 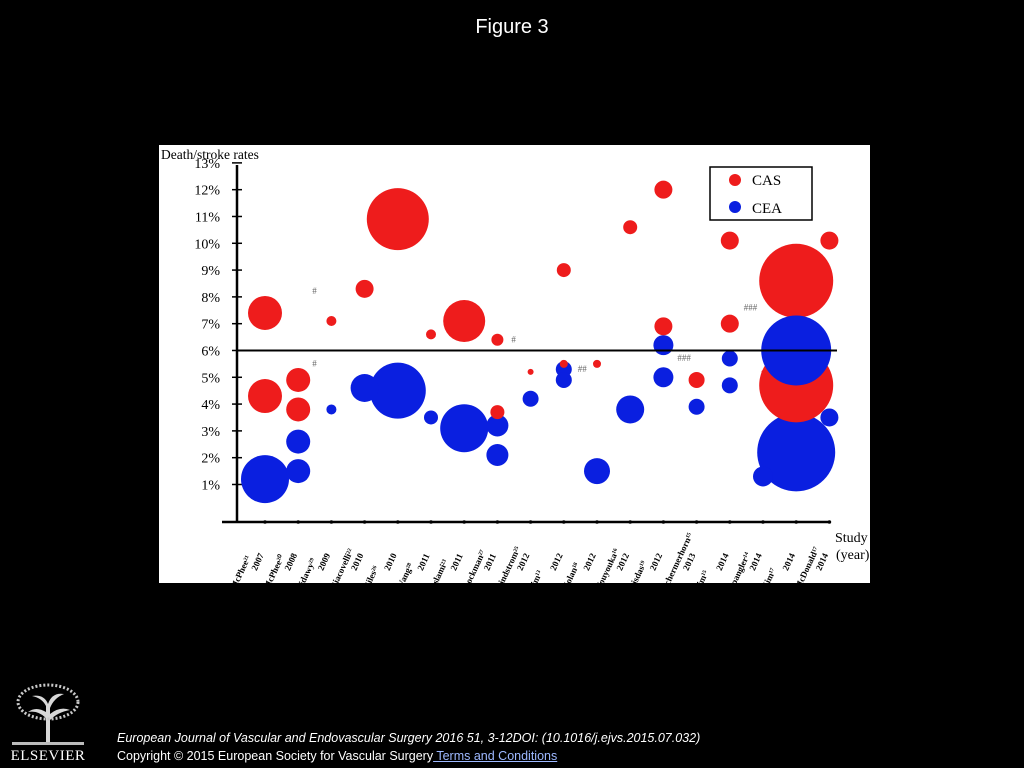 I want to click on study-label: Nolan¹⁸ 2012, so click(x=579, y=567).